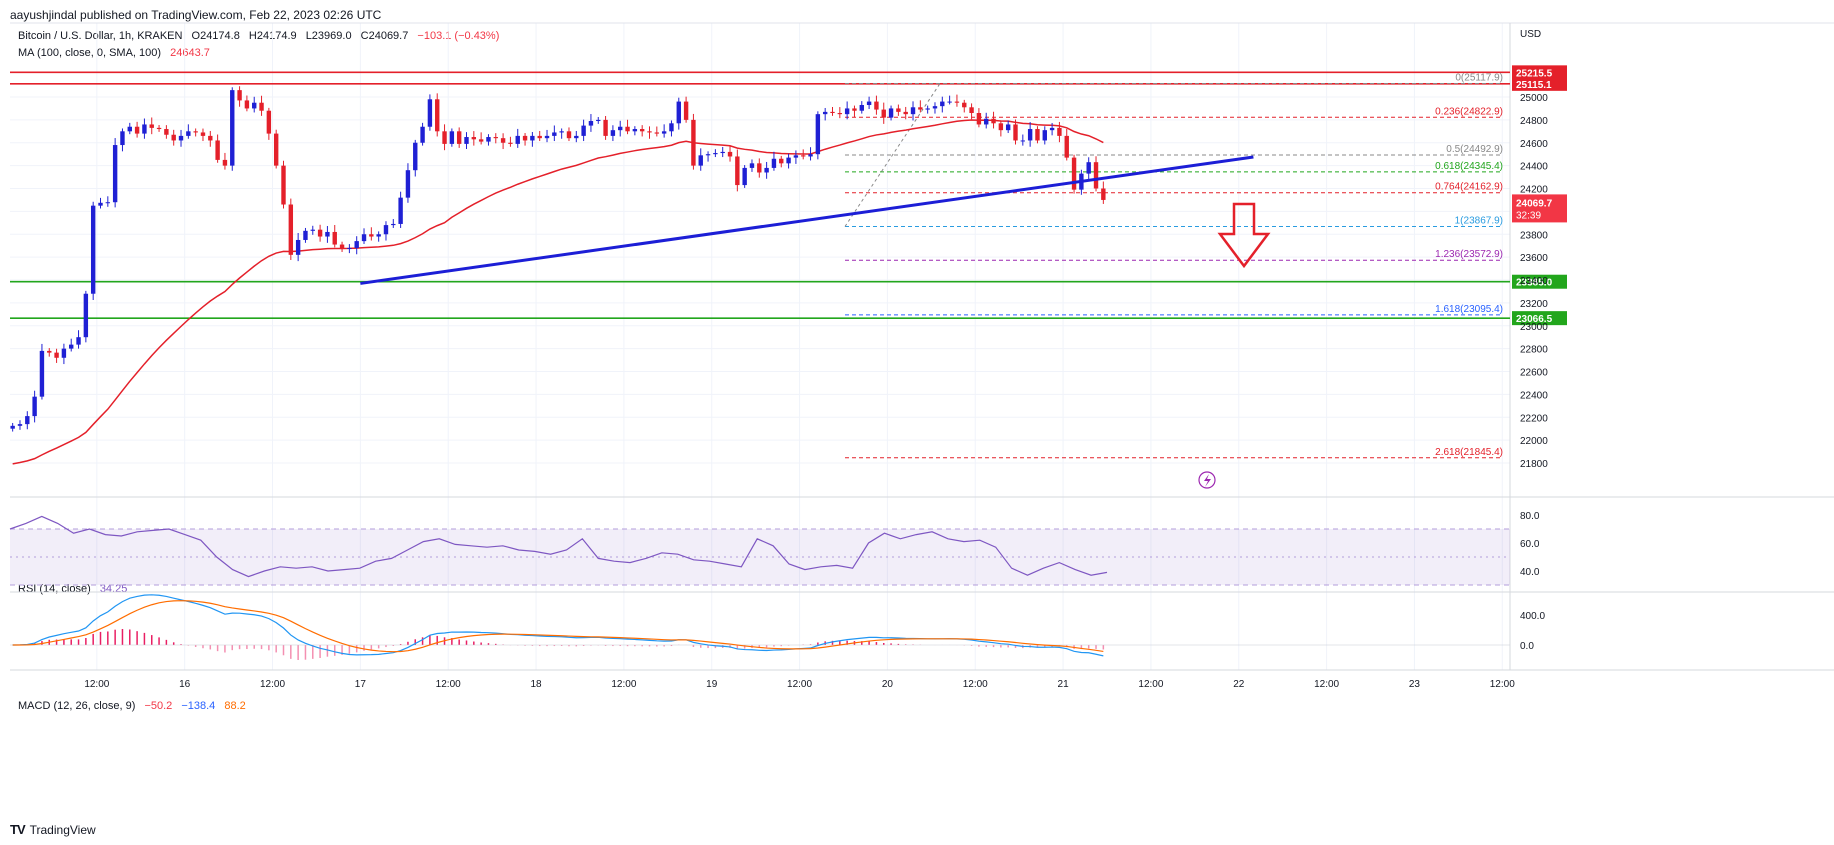 The height and width of the screenshot is (845, 1834). What do you see at coordinates (1479, 78) in the screenshot?
I see `fib-level-label: 0(25117.9)` at bounding box center [1479, 78].